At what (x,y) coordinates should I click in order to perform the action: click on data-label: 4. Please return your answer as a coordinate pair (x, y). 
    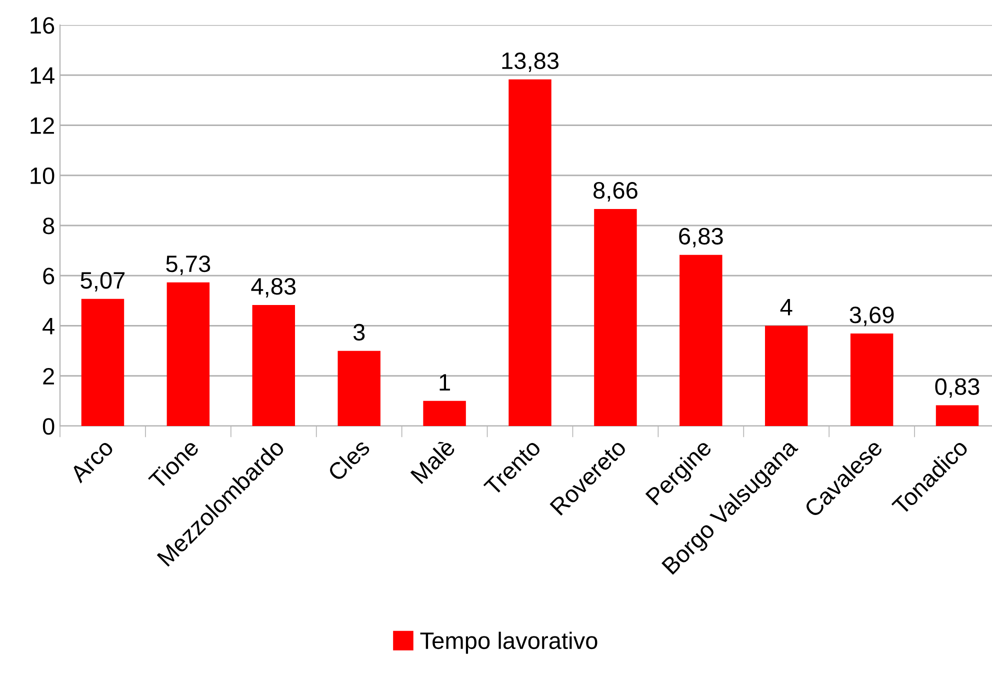
    Looking at the image, I should click on (786, 307).